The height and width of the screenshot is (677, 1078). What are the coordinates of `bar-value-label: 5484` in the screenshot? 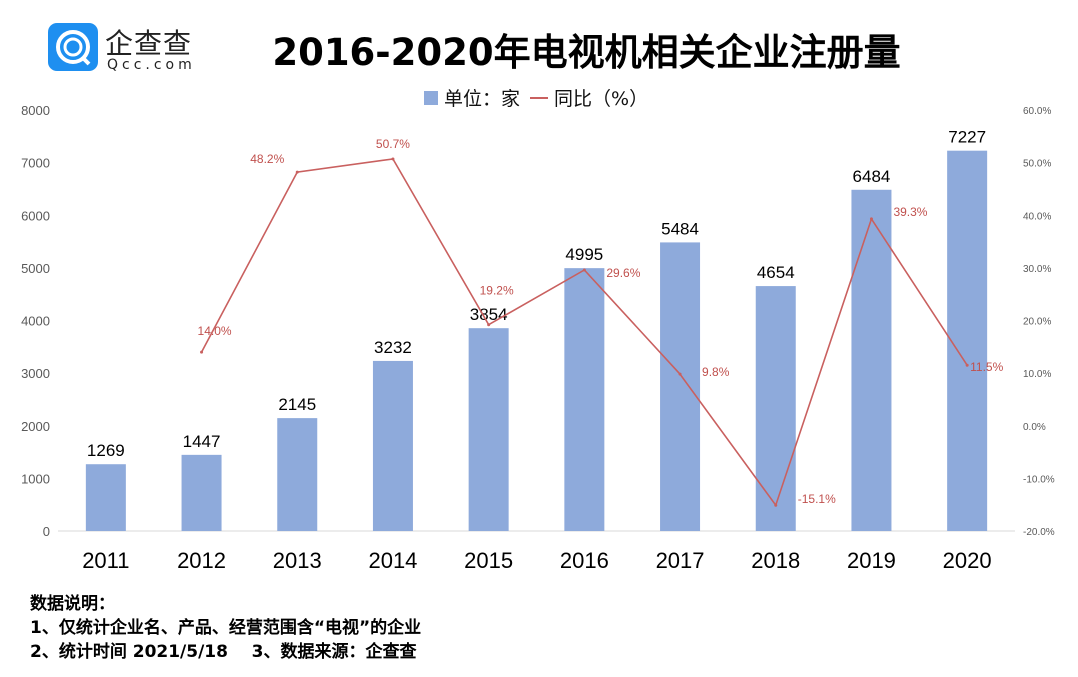 It's located at (680, 228).